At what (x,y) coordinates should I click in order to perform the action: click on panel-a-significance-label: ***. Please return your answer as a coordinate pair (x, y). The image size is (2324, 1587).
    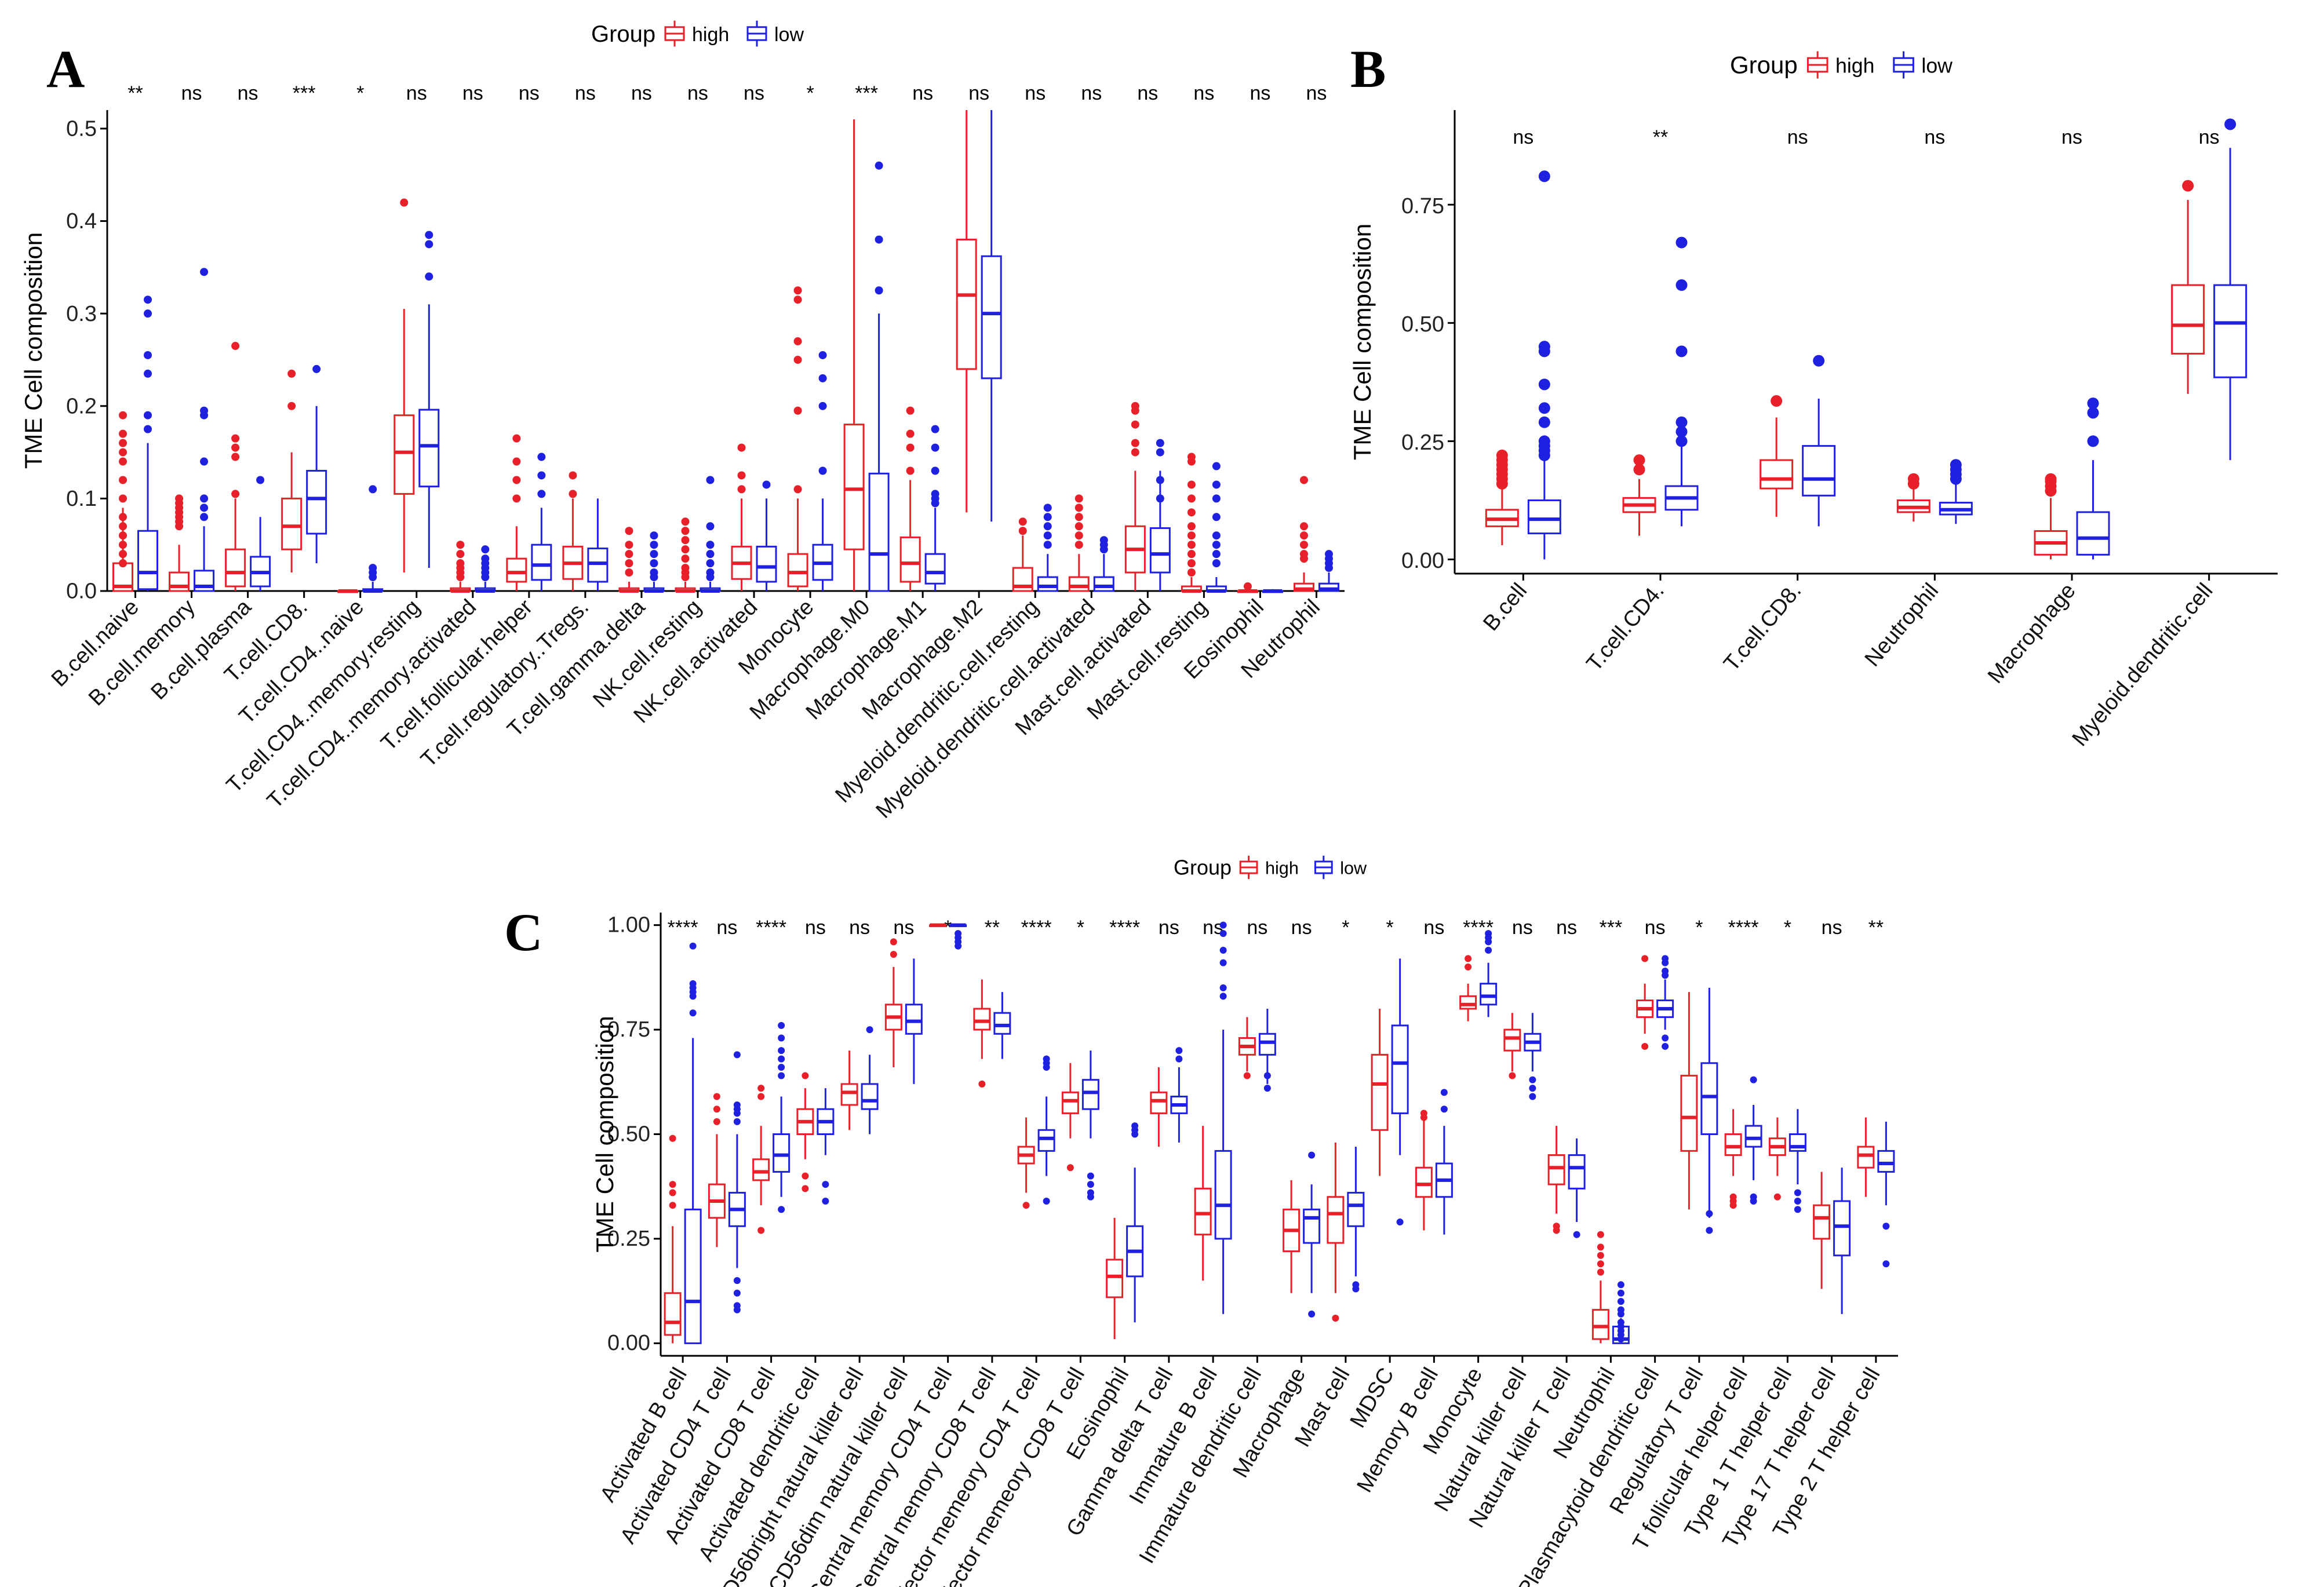
    Looking at the image, I should click on (304, 93).